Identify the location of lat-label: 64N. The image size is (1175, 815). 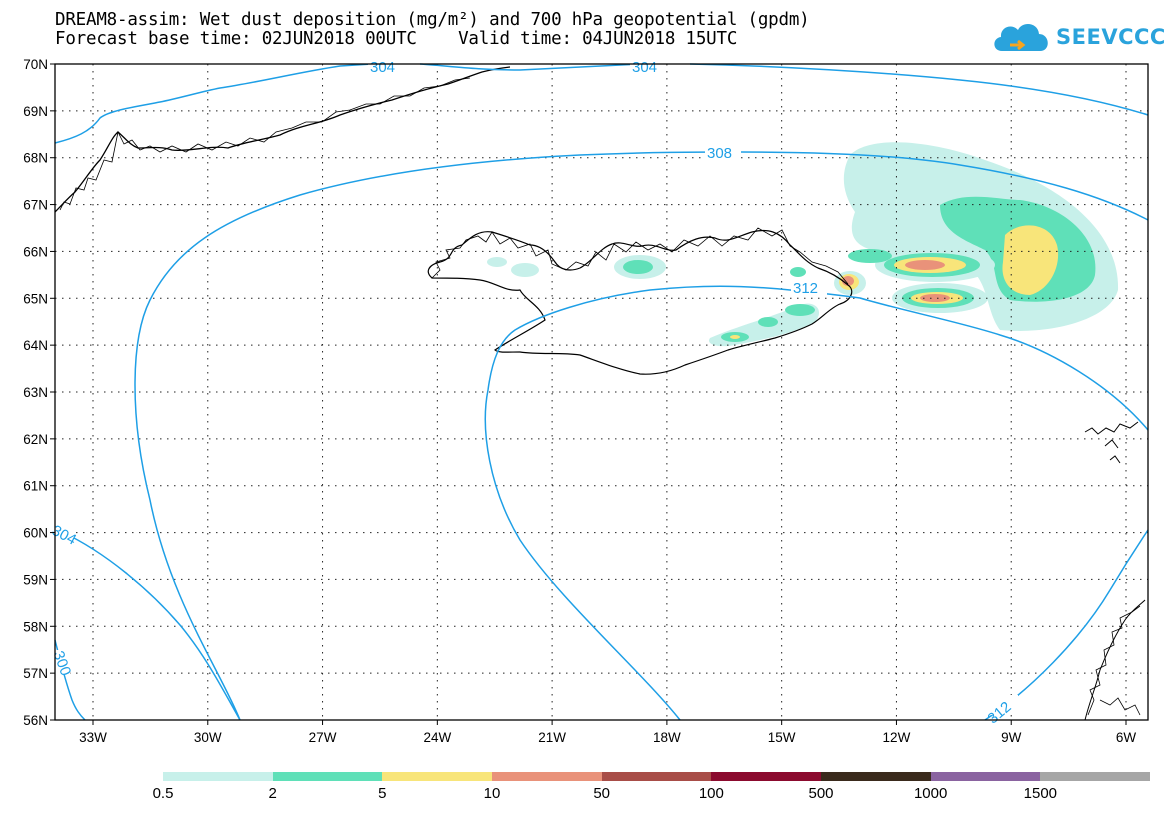
(35, 345).